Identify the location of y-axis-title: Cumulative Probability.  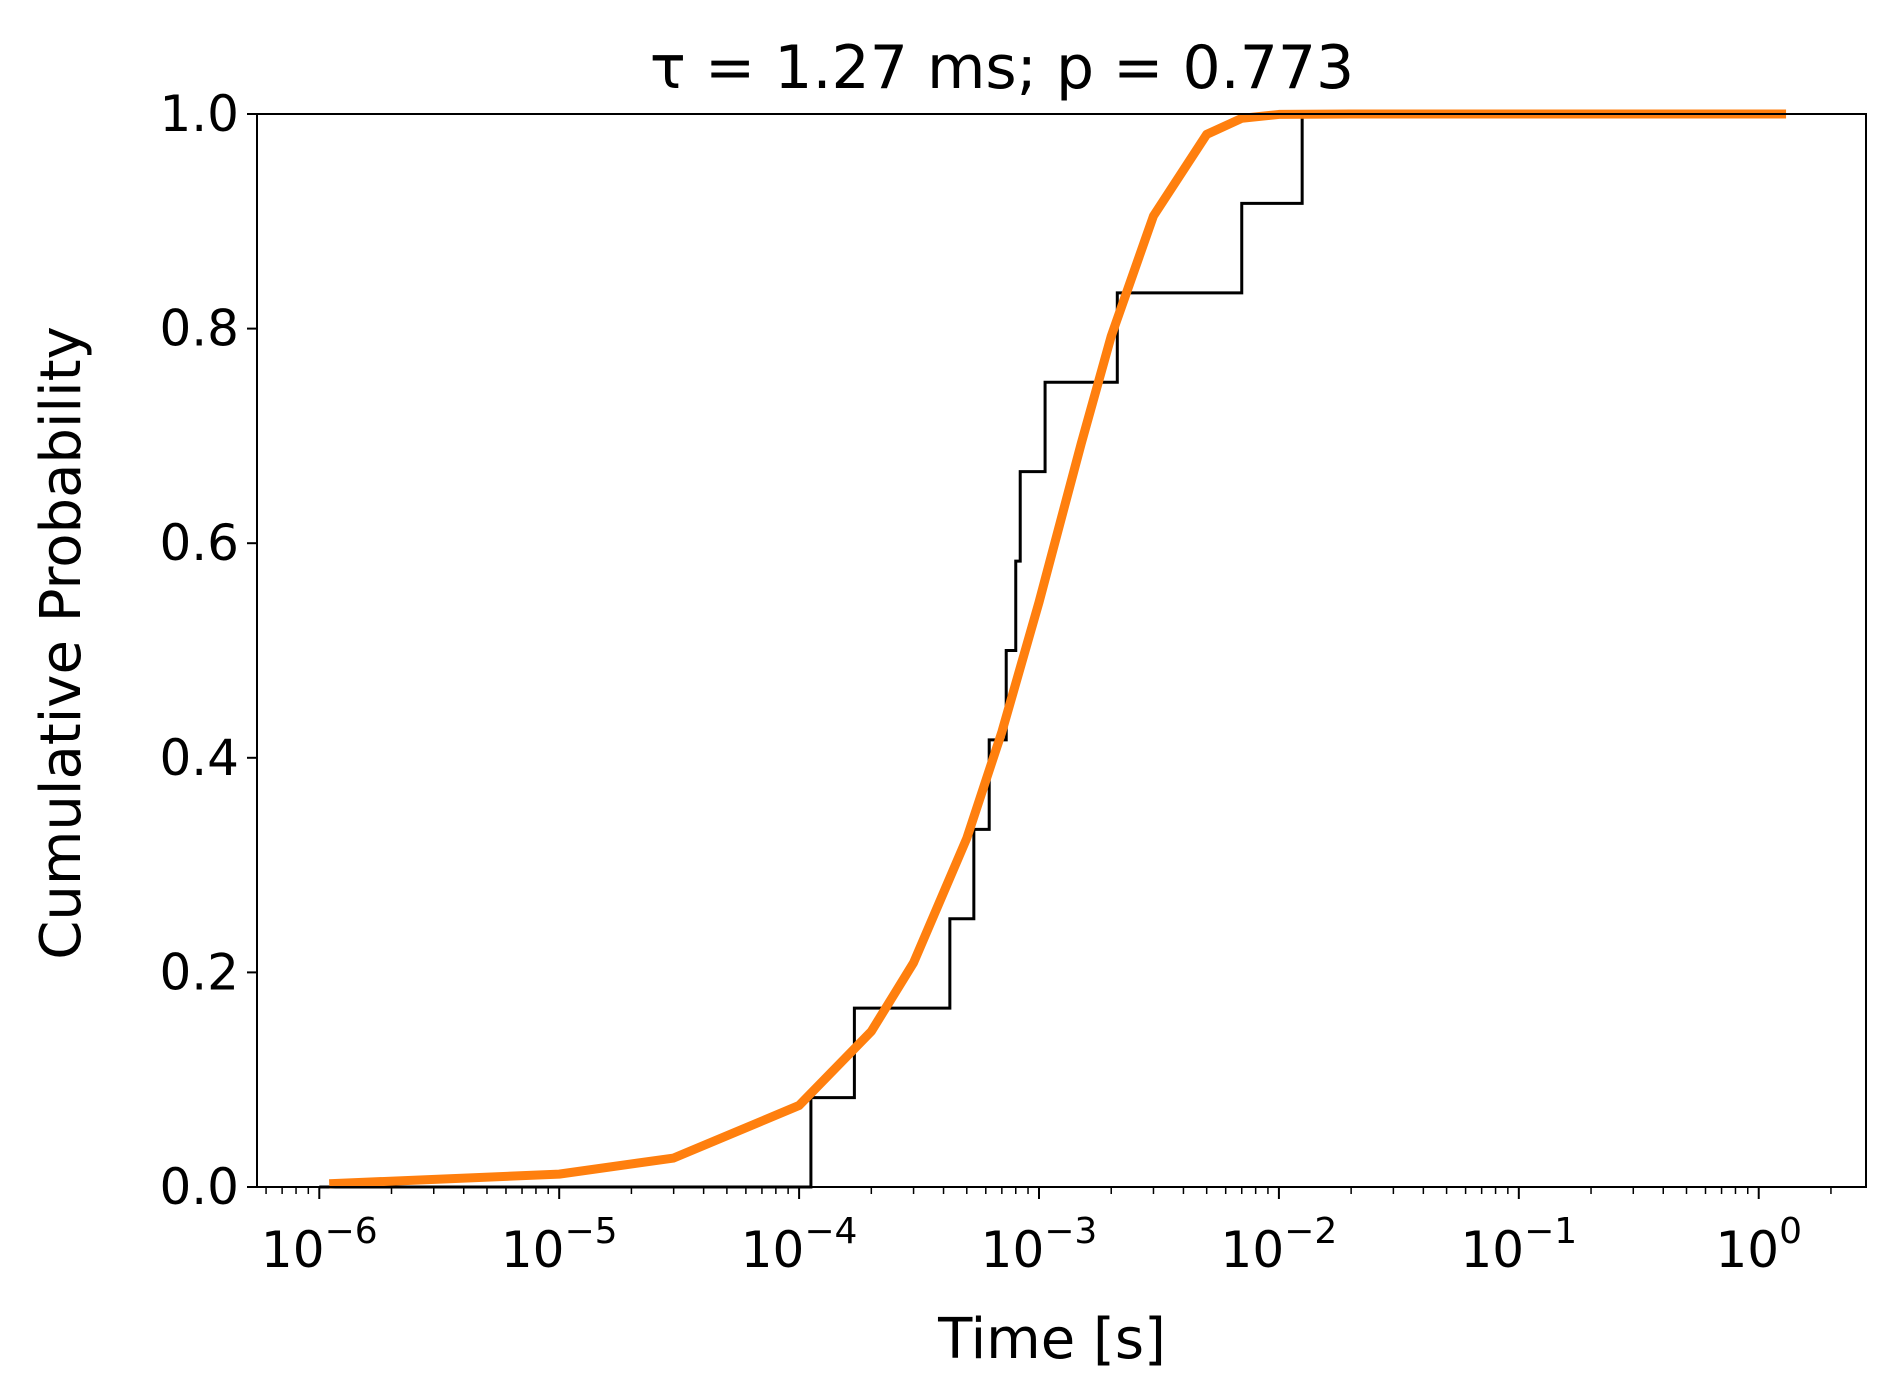
(61, 642).